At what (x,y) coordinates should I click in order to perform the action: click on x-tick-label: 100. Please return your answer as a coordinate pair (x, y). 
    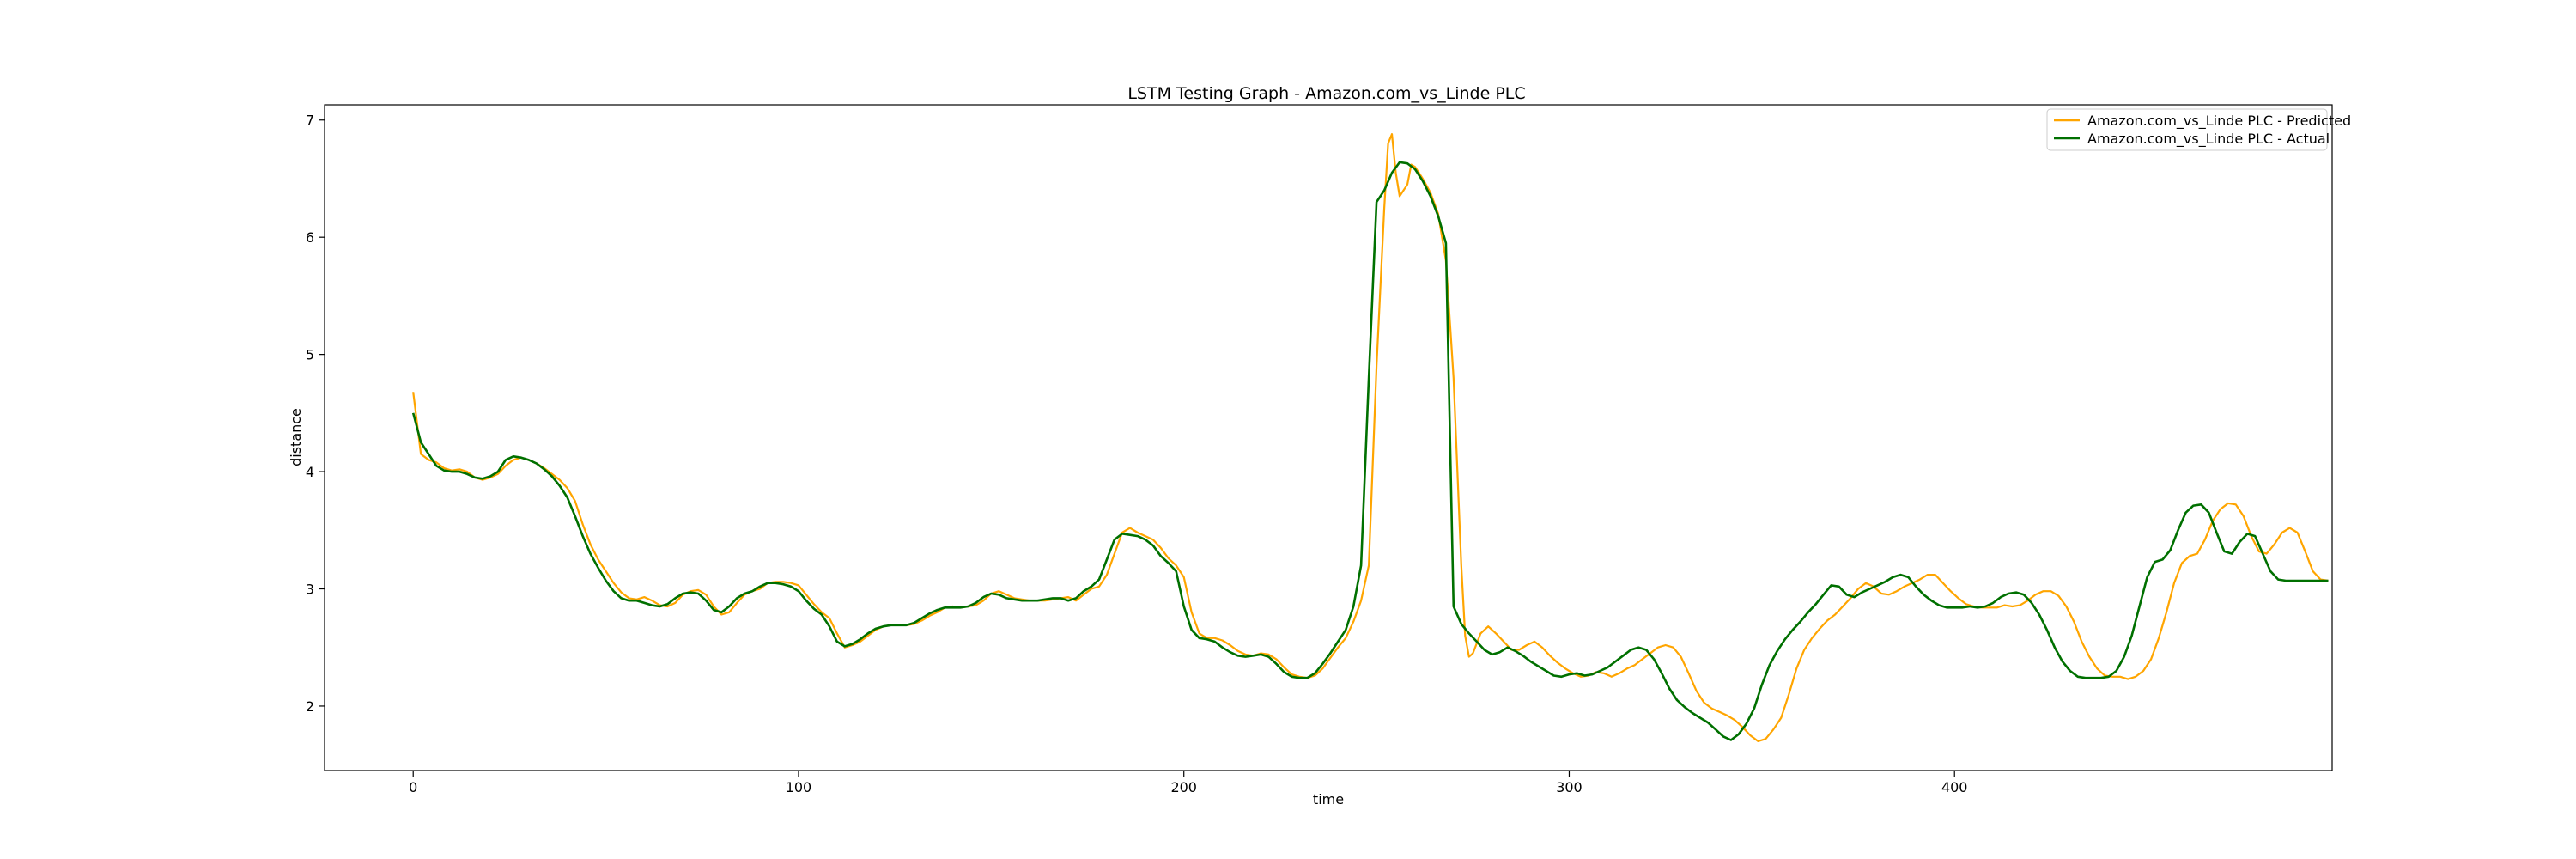
    Looking at the image, I should click on (799, 787).